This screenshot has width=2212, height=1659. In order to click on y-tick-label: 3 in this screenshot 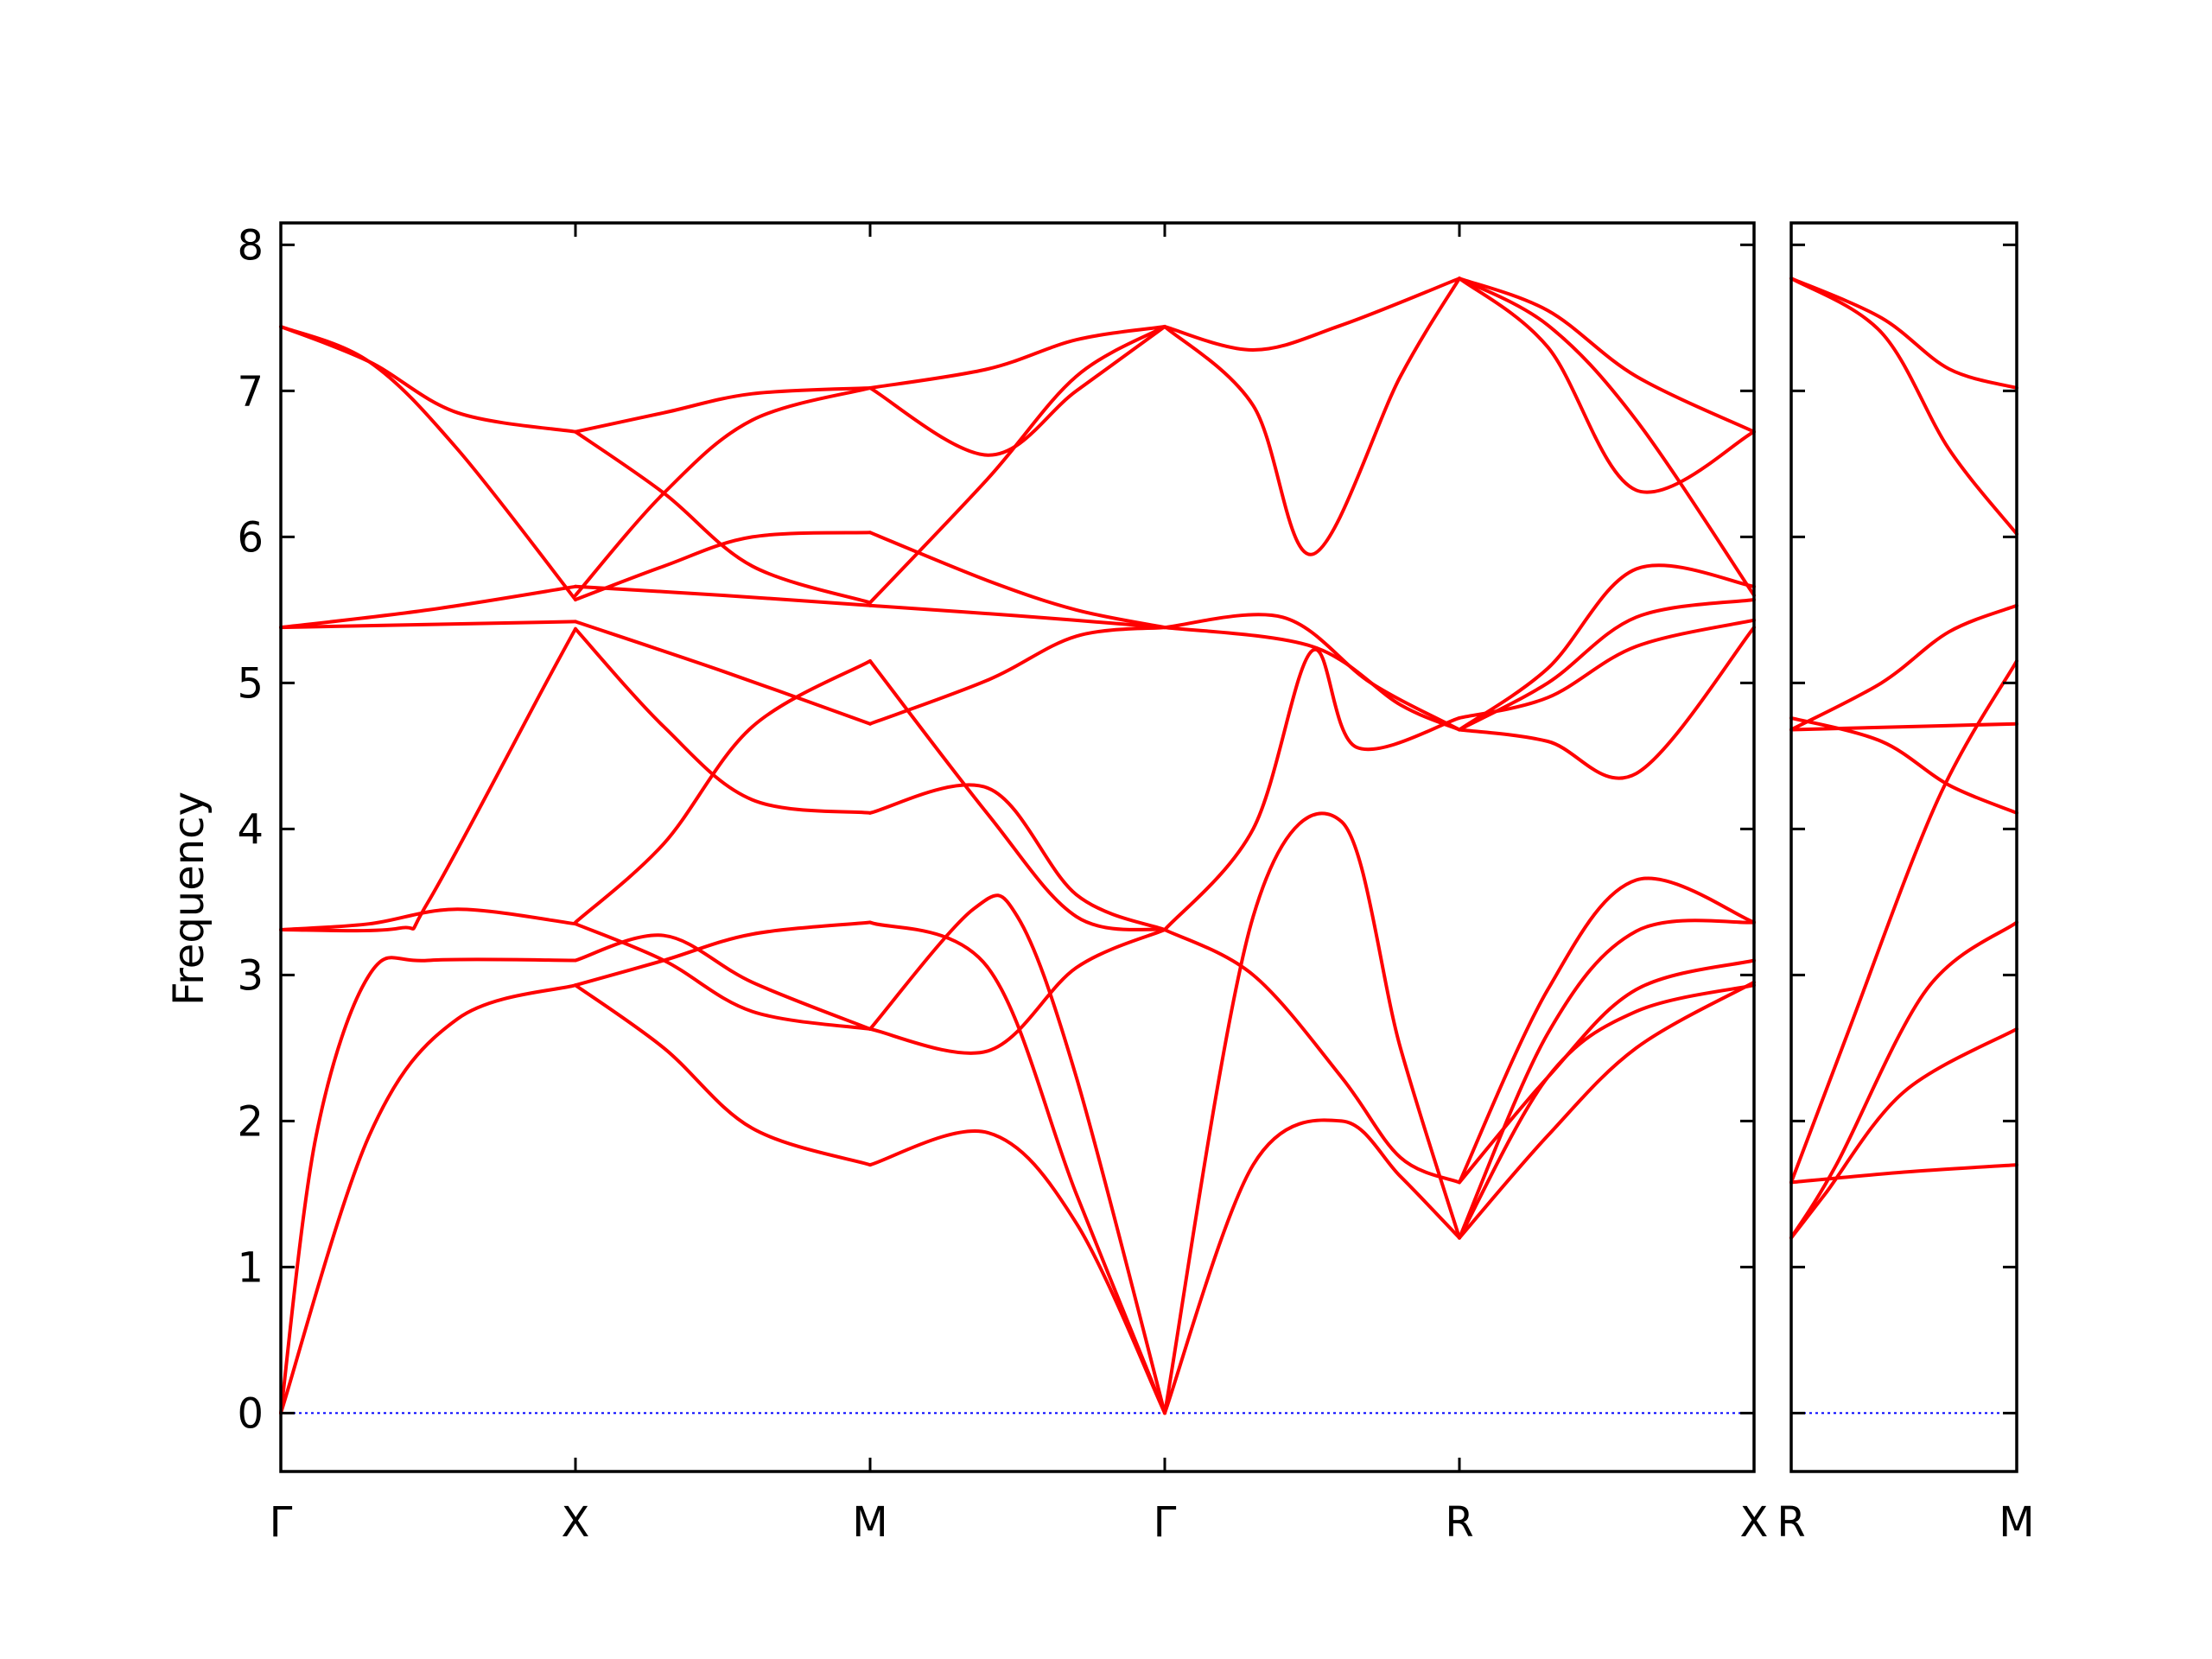, I will do `click(250, 975)`.